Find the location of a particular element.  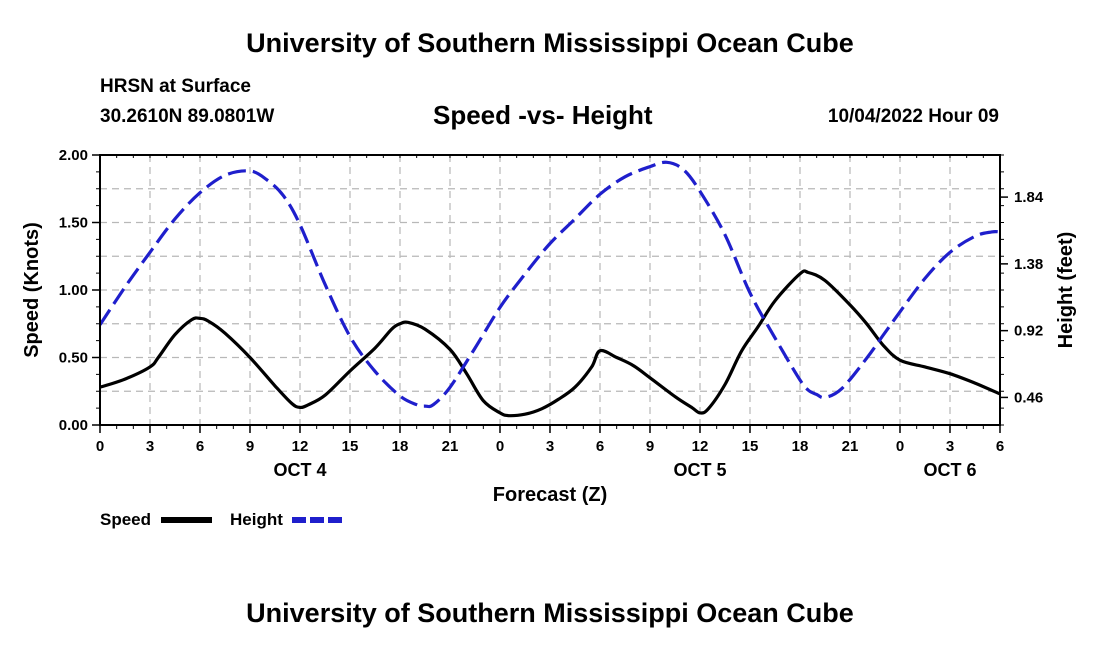

station-coordinates: 30.2610N 89.0801W is located at coordinates (187, 116).